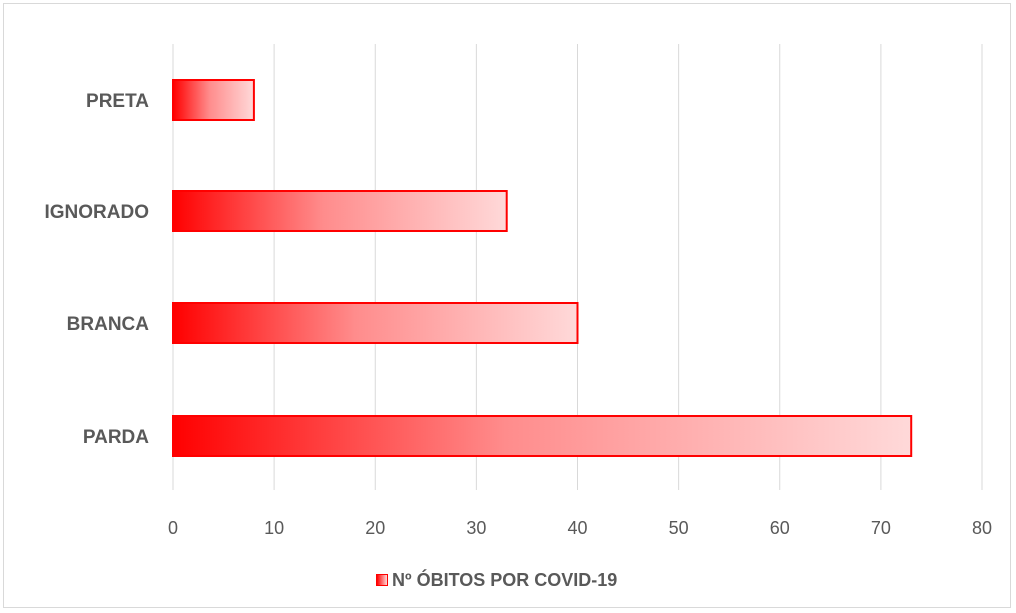 This screenshot has height=613, width=1016. I want to click on x-tick-label: 60, so click(780, 528).